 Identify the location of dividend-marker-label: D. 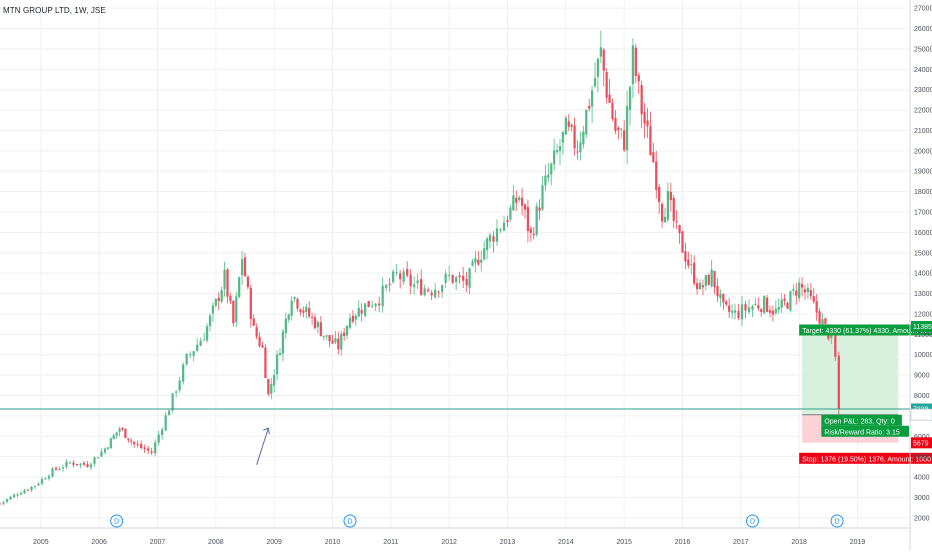
(349, 522).